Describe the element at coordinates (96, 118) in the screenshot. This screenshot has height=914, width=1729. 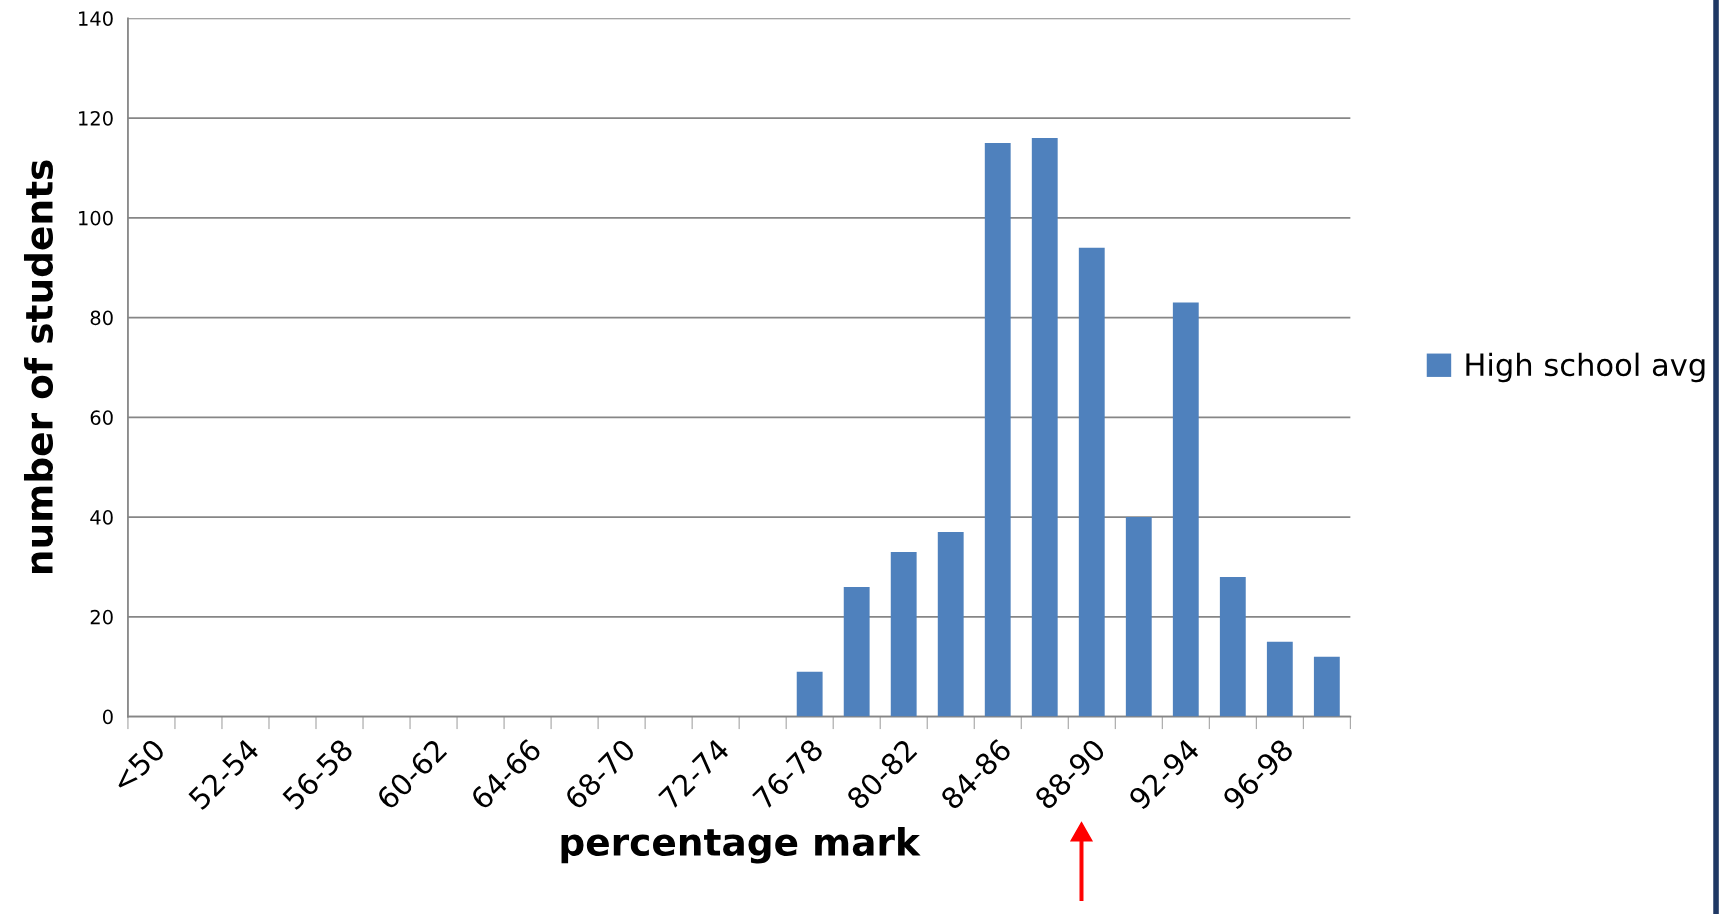
I see `y-tick-label: 120` at that location.